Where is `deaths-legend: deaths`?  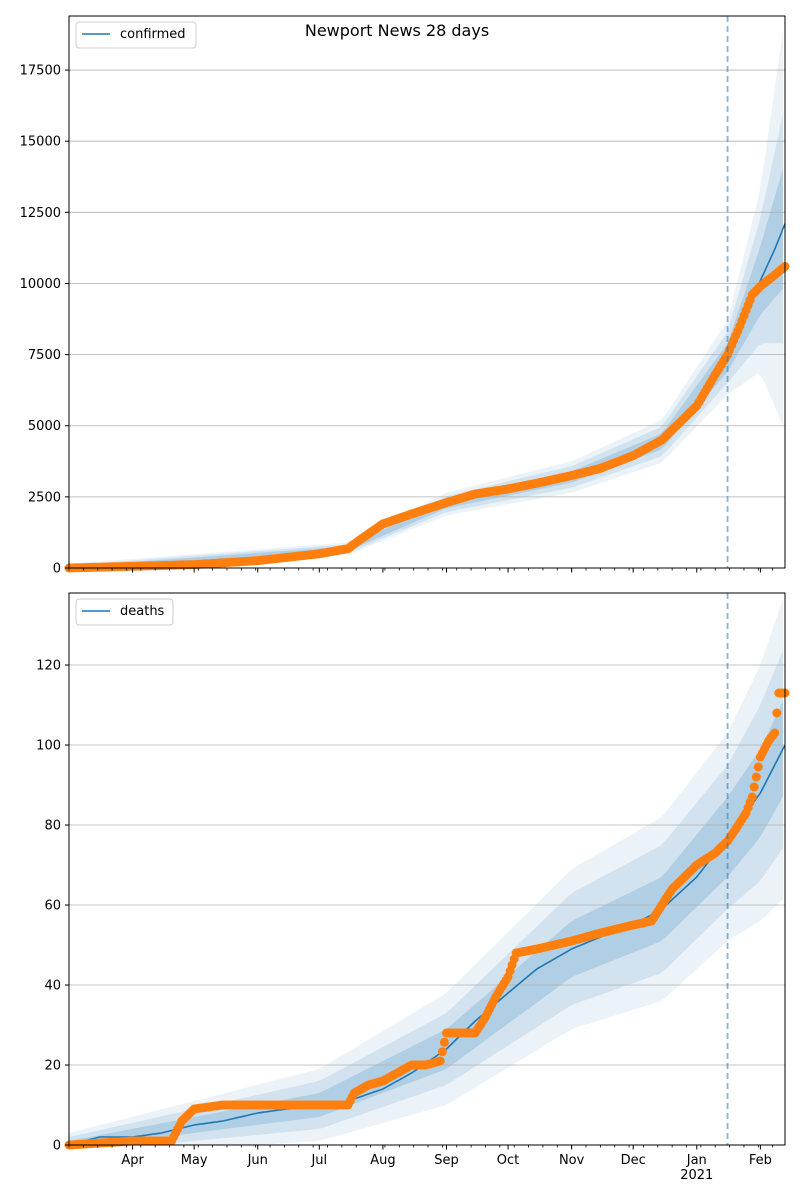 deaths-legend: deaths is located at coordinates (124, 612).